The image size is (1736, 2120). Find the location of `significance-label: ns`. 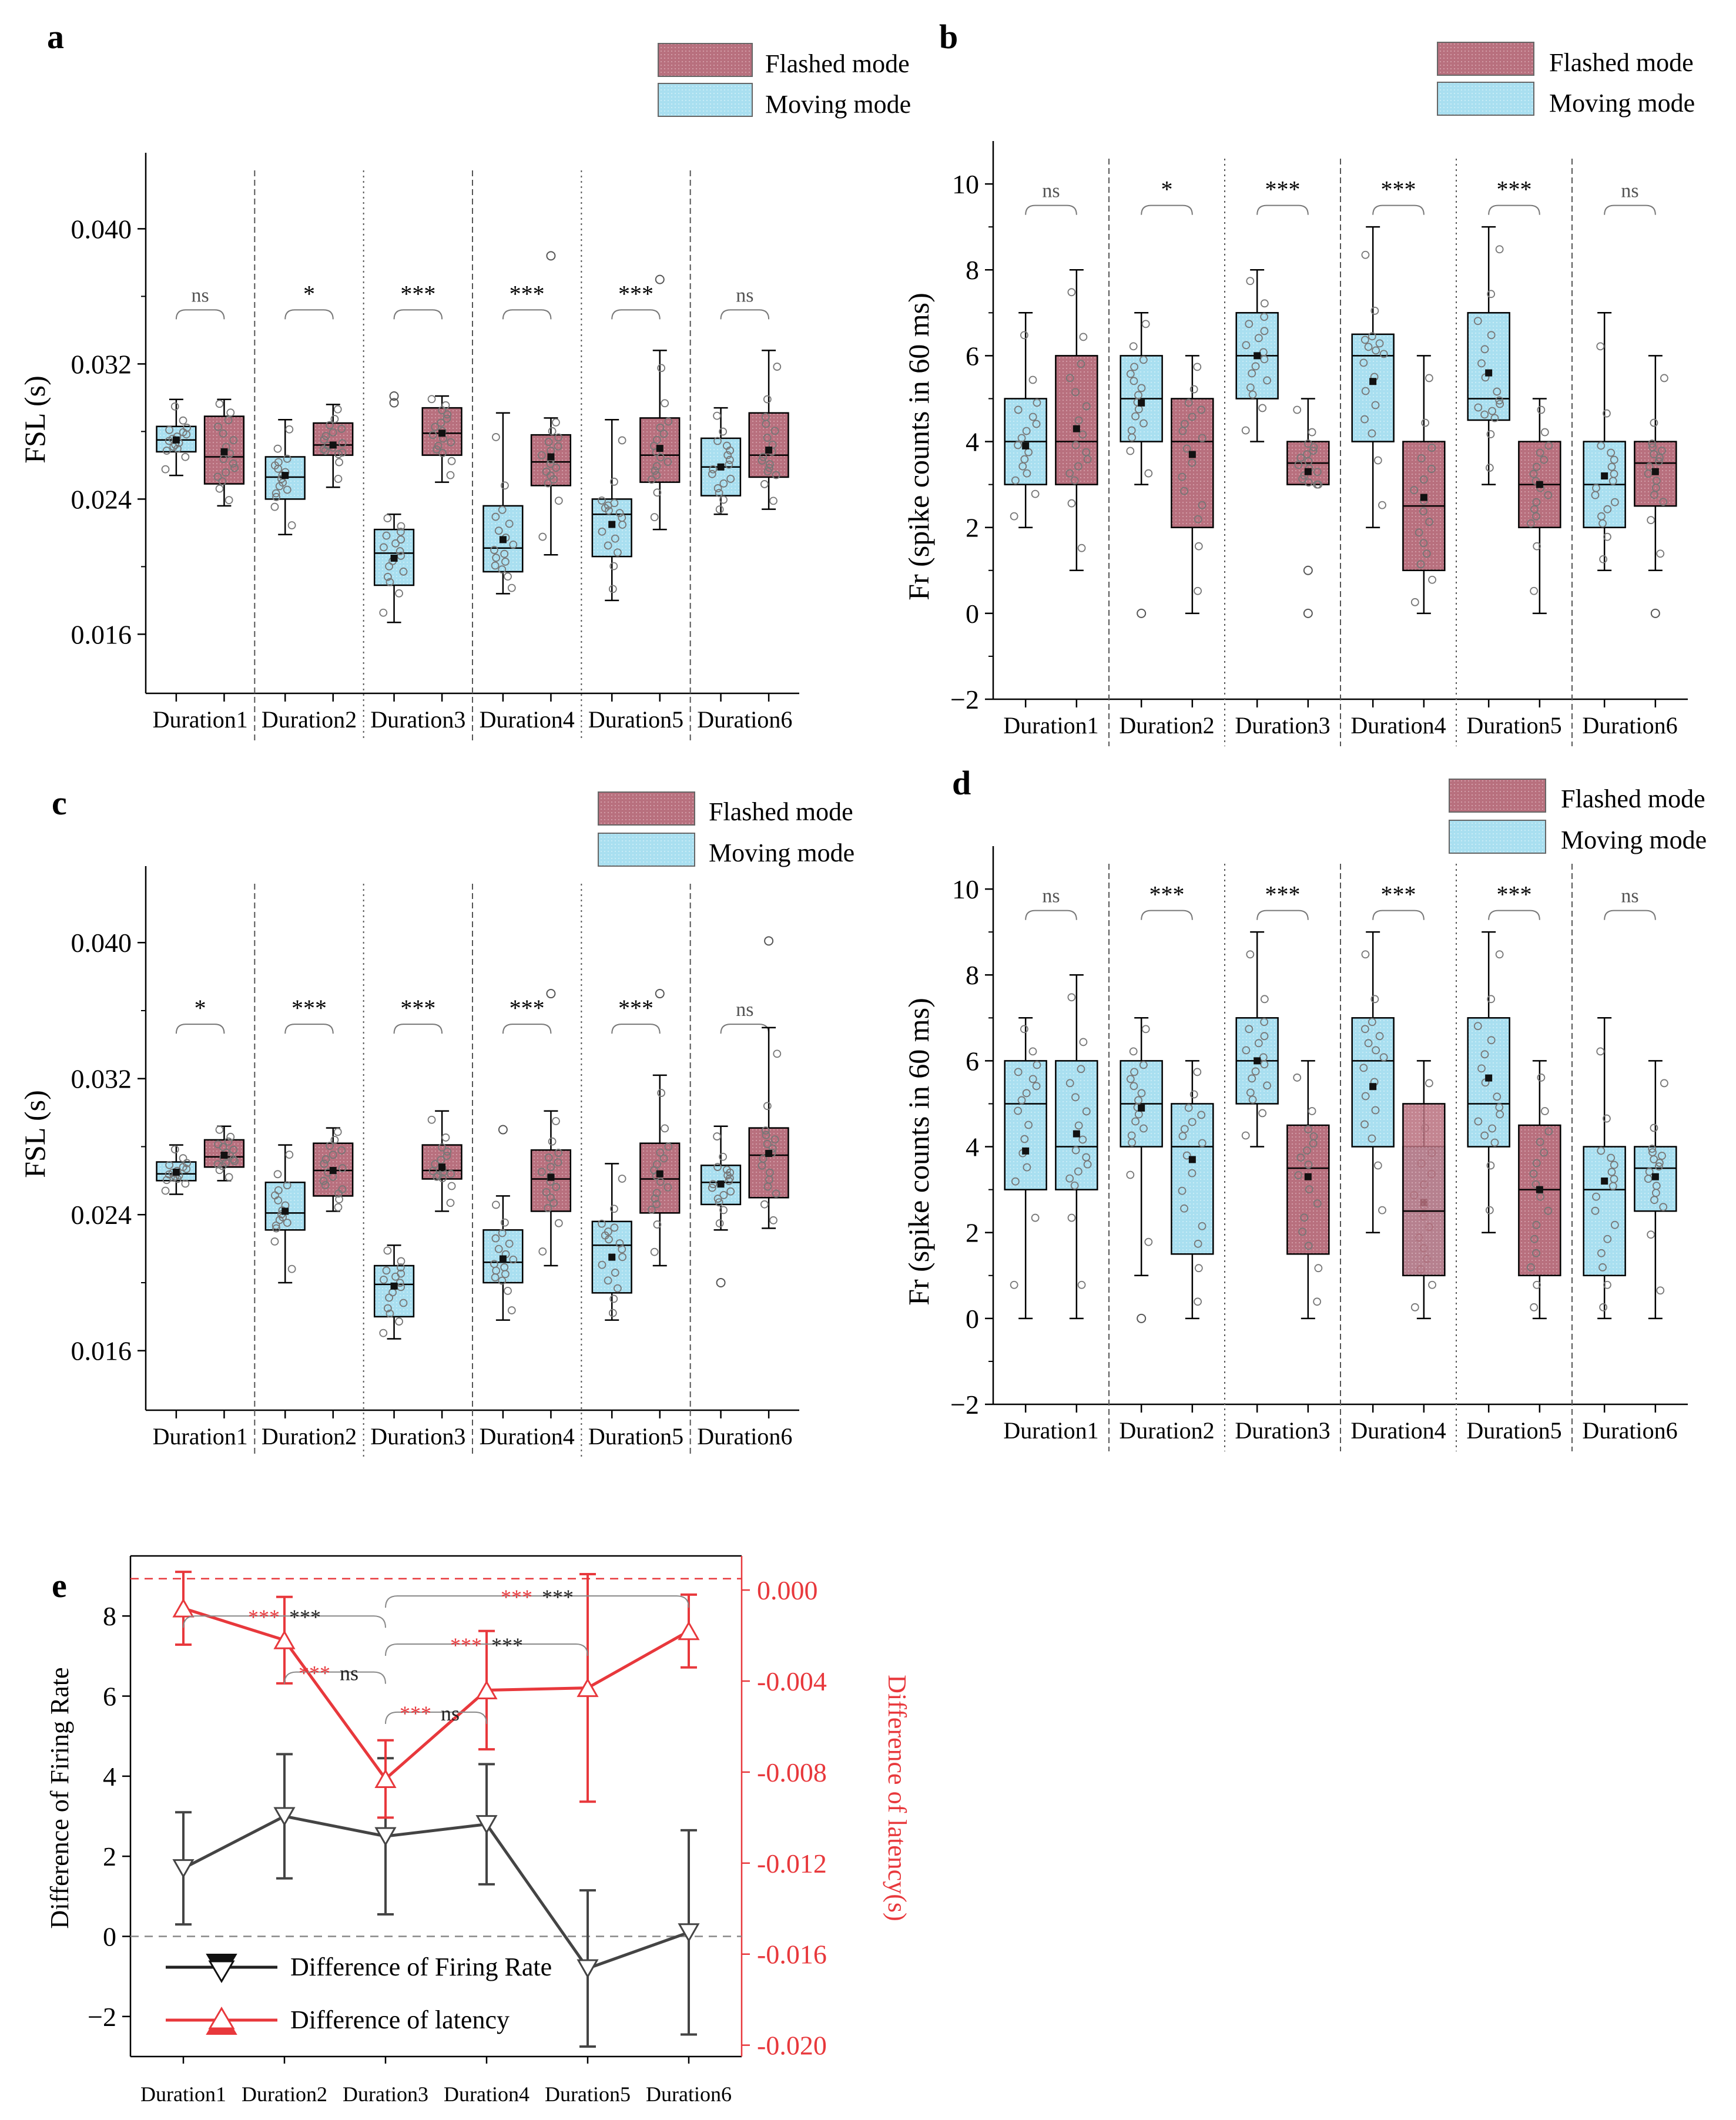

significance-label: ns is located at coordinates (200, 295).